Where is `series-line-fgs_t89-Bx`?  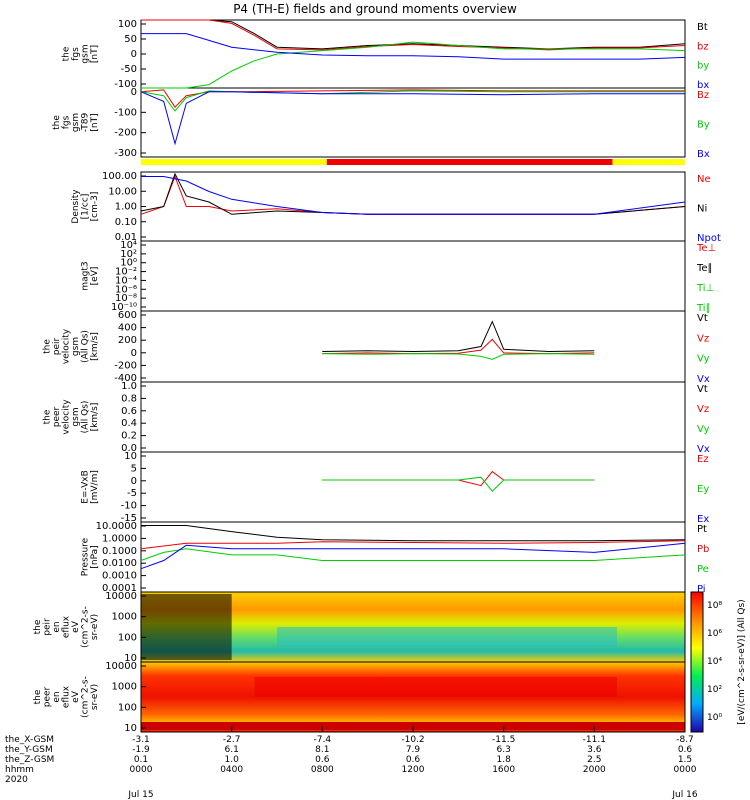 series-line-fgs_t89-Bx is located at coordinates (412, 118).